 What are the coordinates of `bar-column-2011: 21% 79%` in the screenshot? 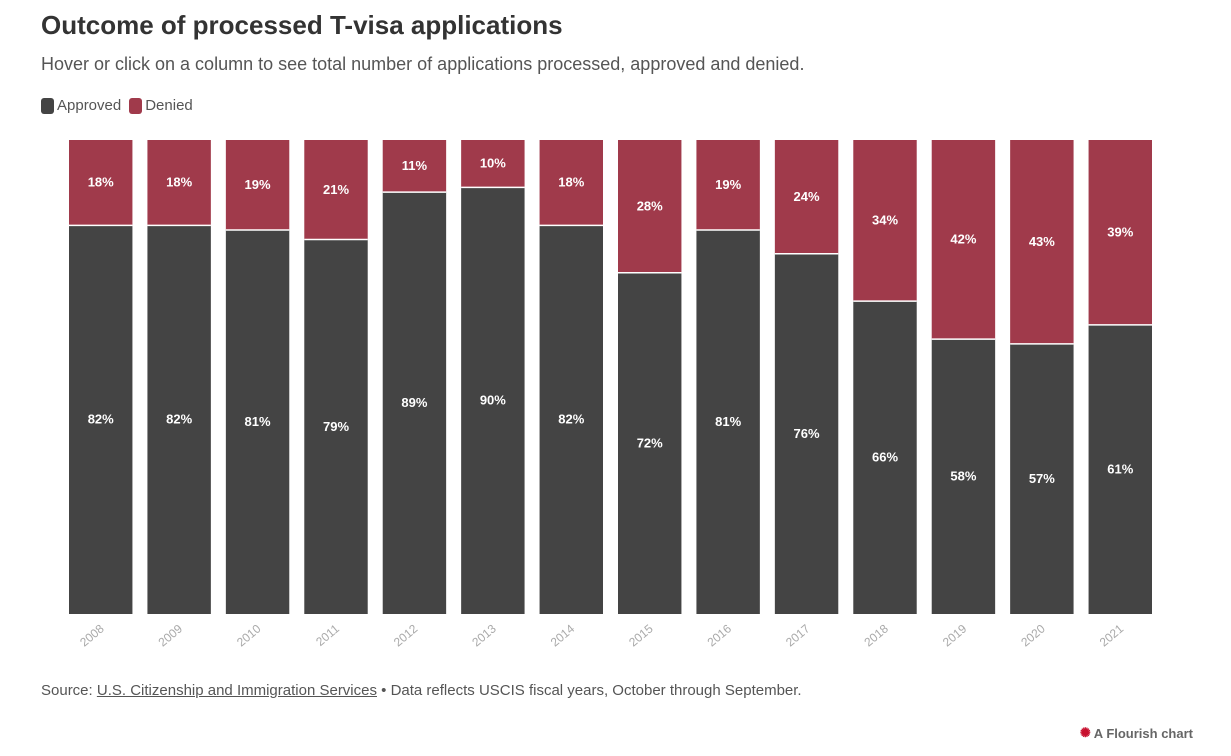 It's located at (336, 377).